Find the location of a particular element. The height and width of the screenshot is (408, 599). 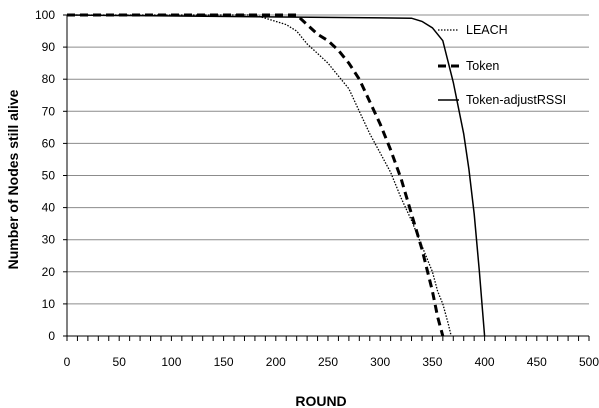

x-axis-title: ROUND is located at coordinates (320, 400).